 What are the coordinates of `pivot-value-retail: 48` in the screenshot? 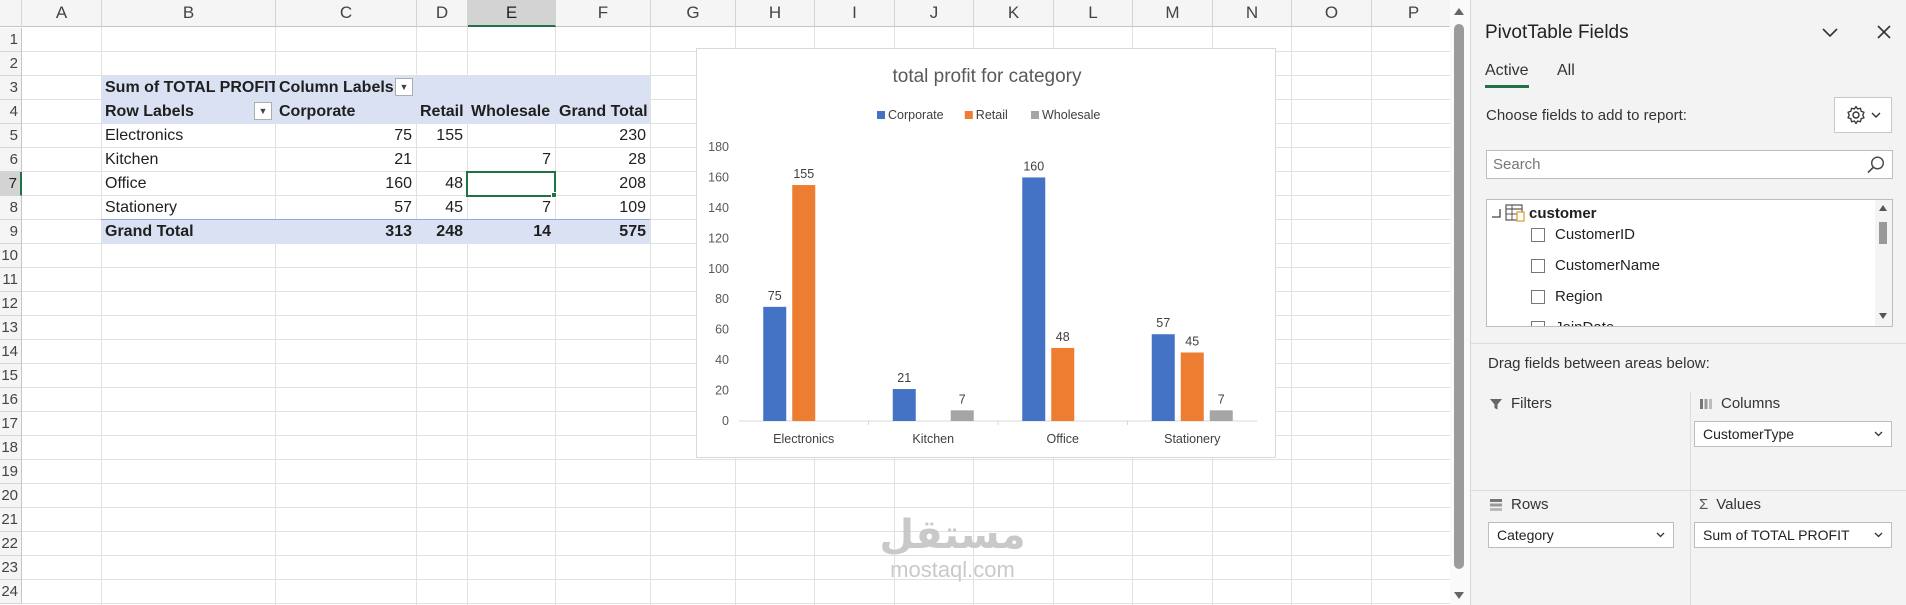 It's located at (454, 183).